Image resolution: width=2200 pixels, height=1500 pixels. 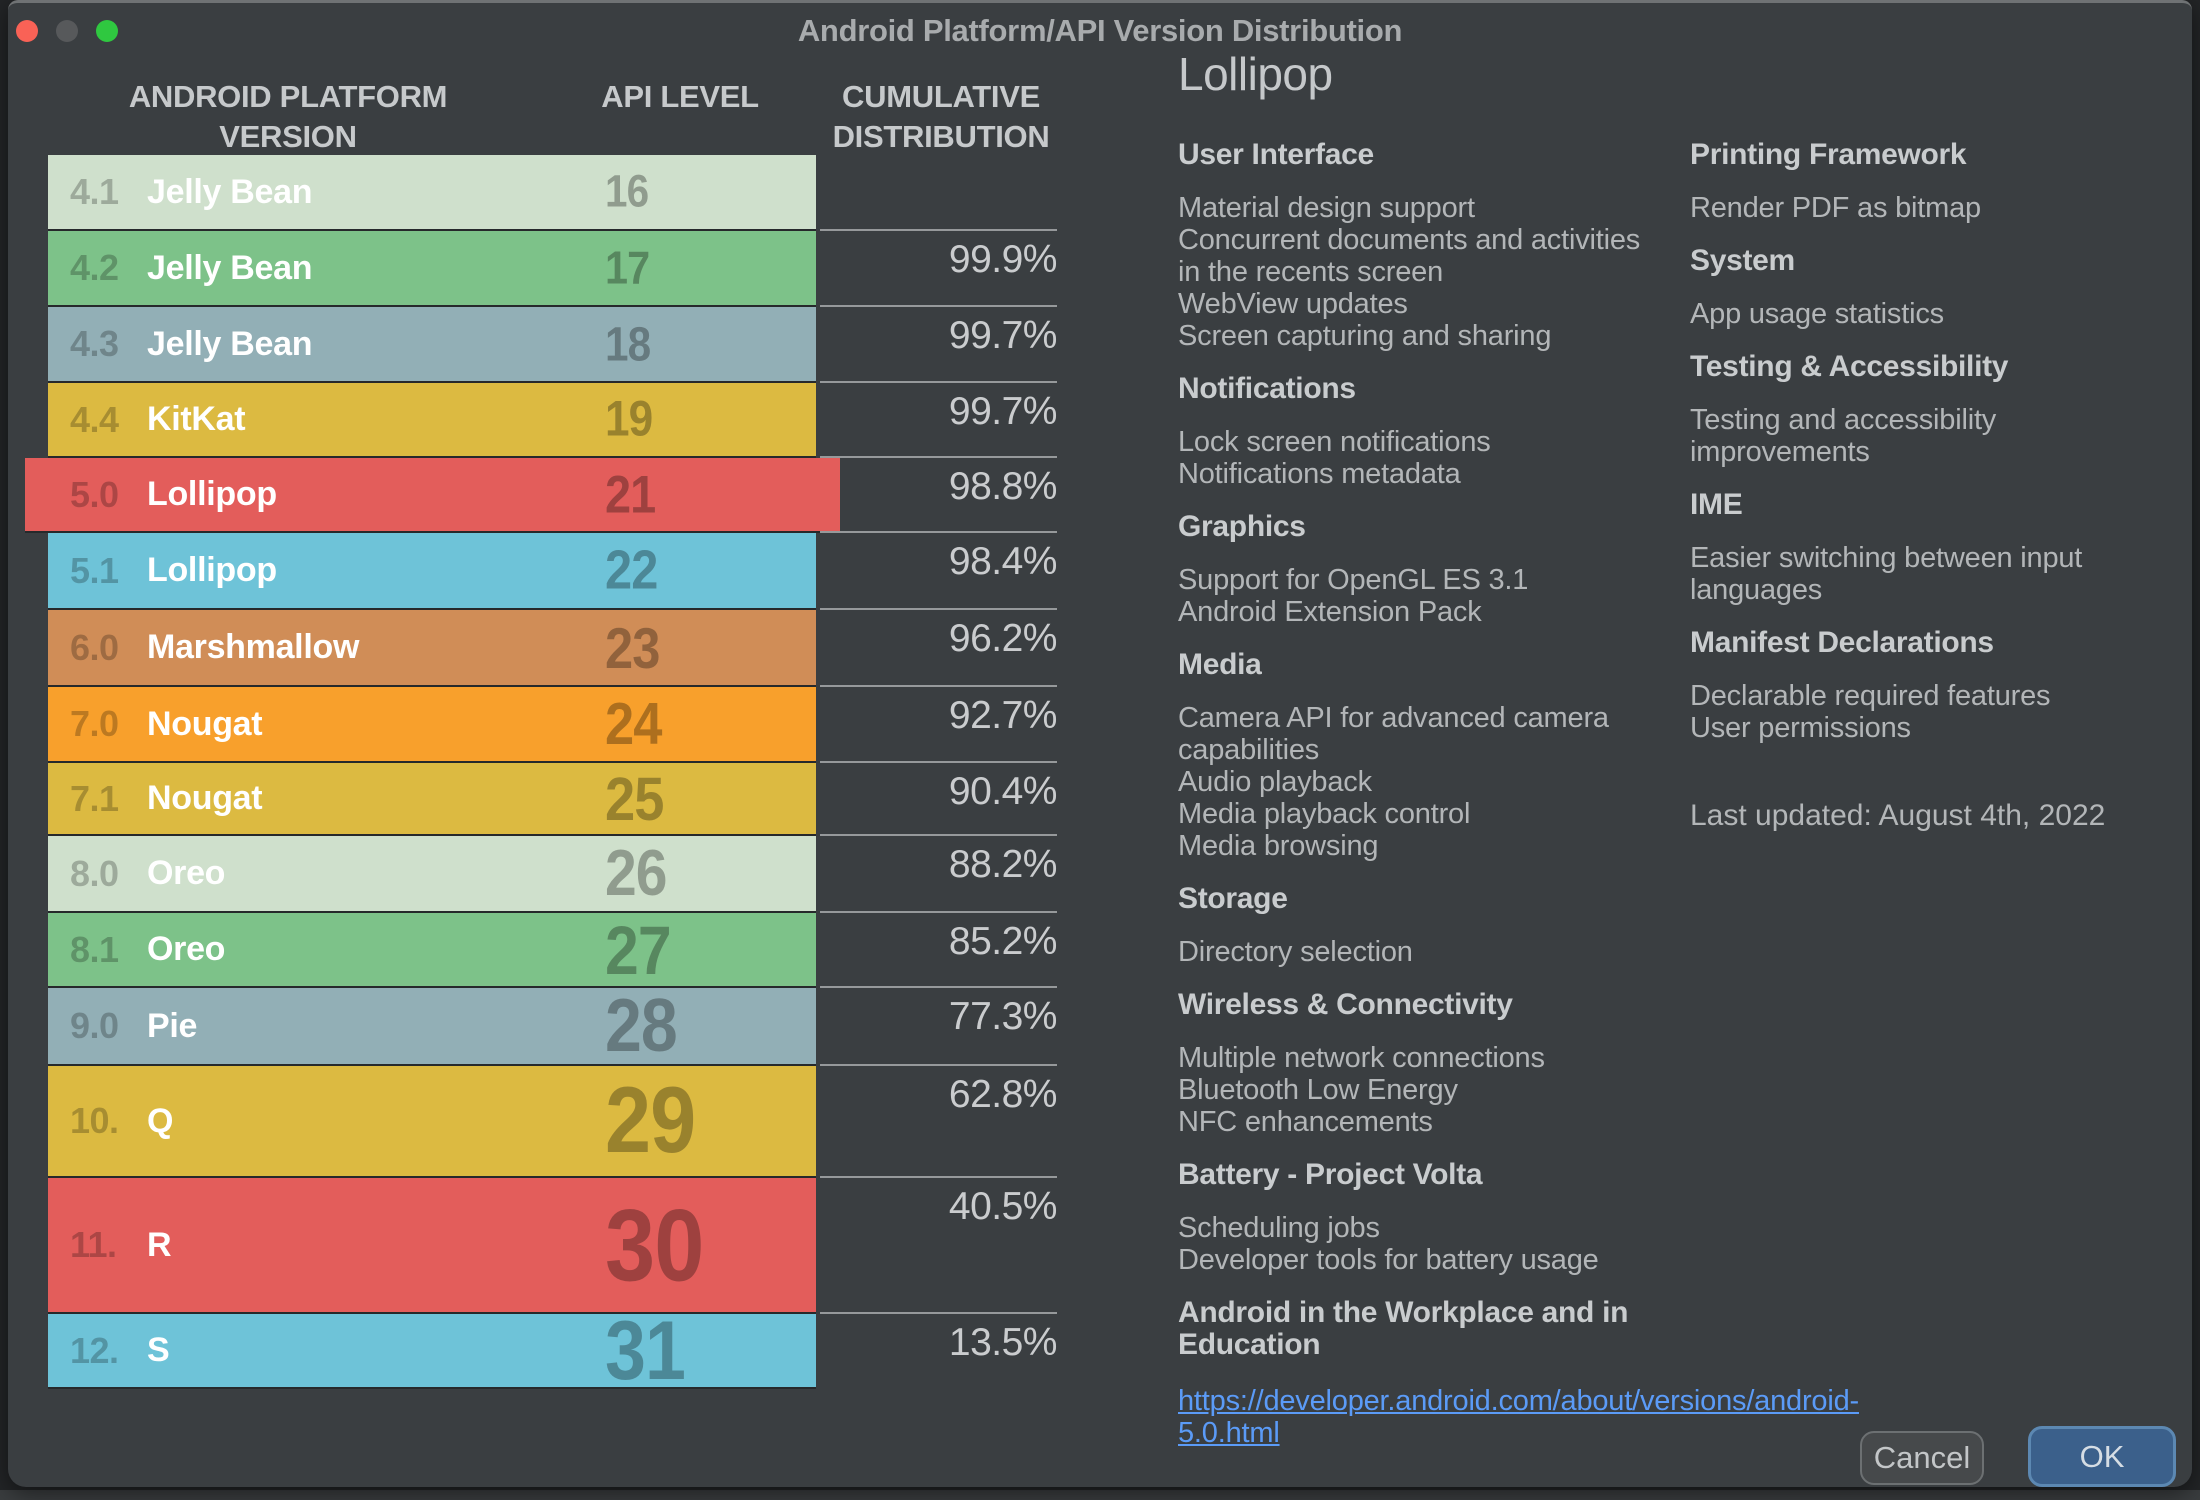 What do you see at coordinates (629, 419) in the screenshot?
I see `api-level-value: 19` at bounding box center [629, 419].